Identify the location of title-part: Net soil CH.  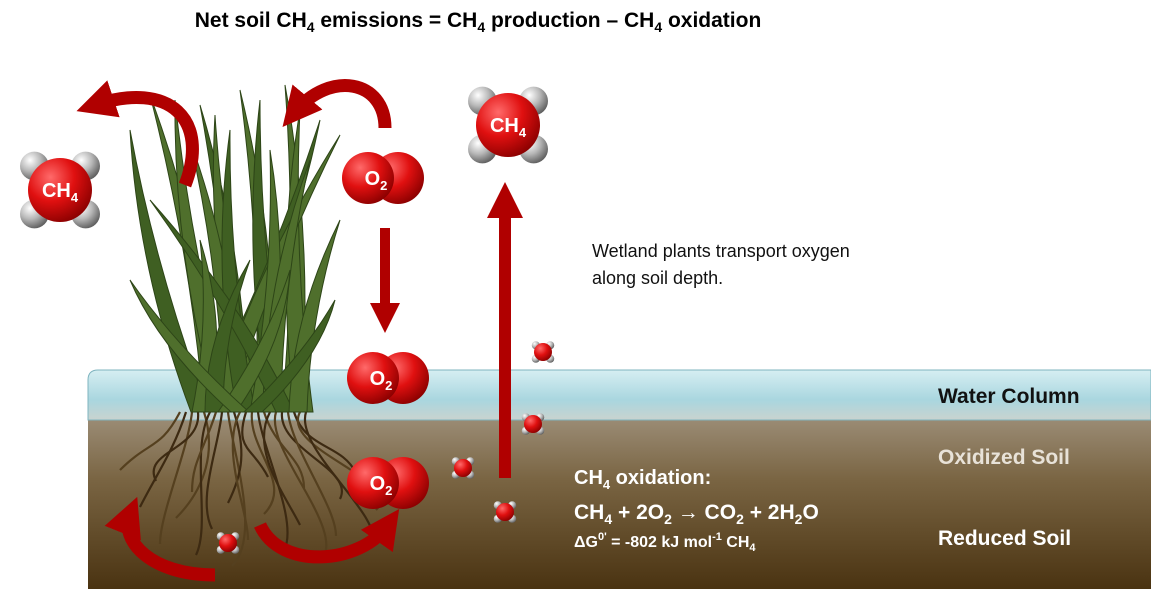
(251, 20).